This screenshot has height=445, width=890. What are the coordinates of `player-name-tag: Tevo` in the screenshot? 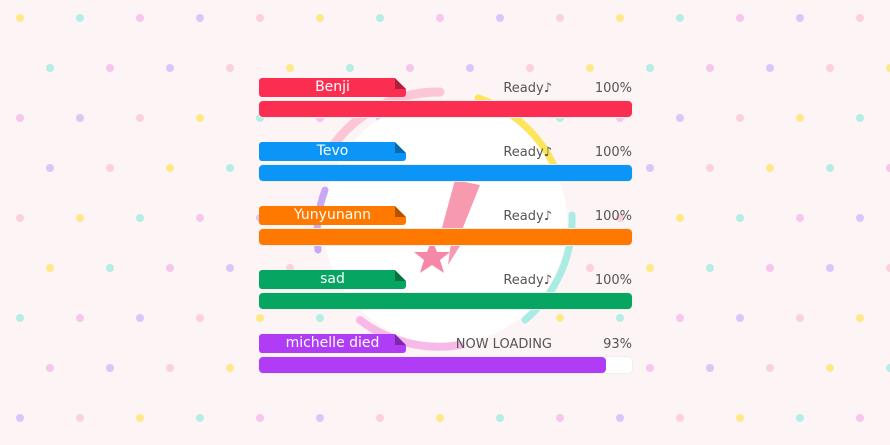 It's located at (332, 151).